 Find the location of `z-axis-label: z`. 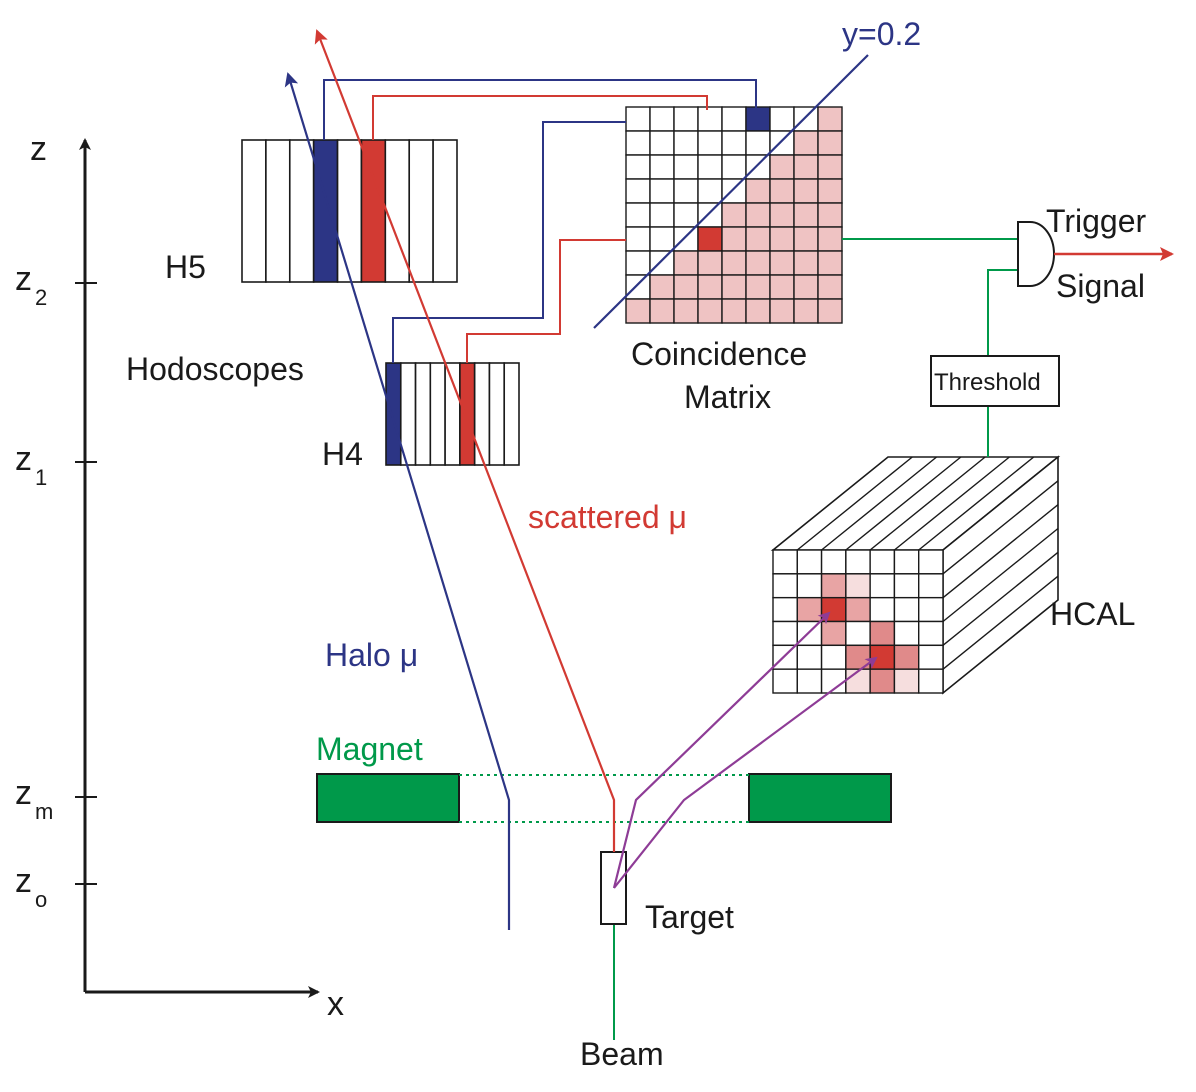

z-axis-label: z is located at coordinates (38, 149).